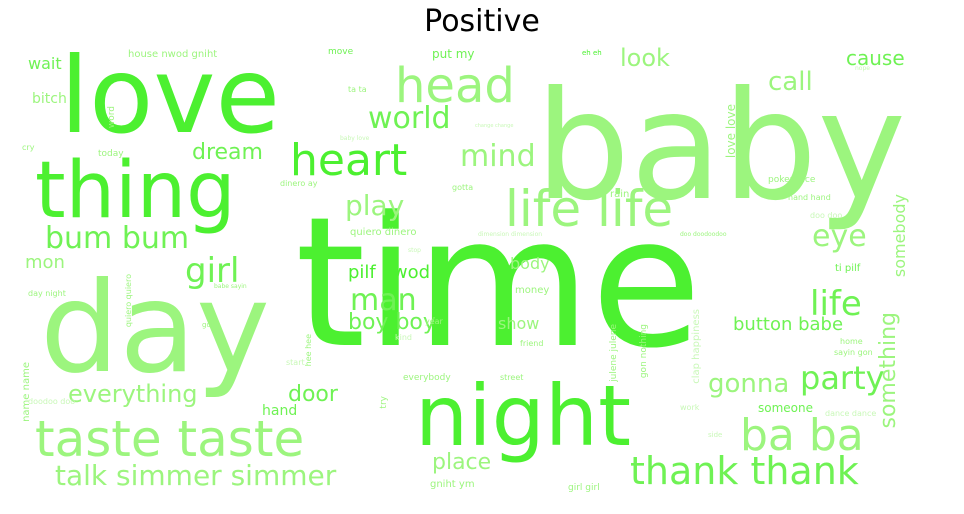 This screenshot has width=964, height=514. Describe the element at coordinates (389, 272) in the screenshot. I see `word-pilf-nwod: pilf nwod` at that location.